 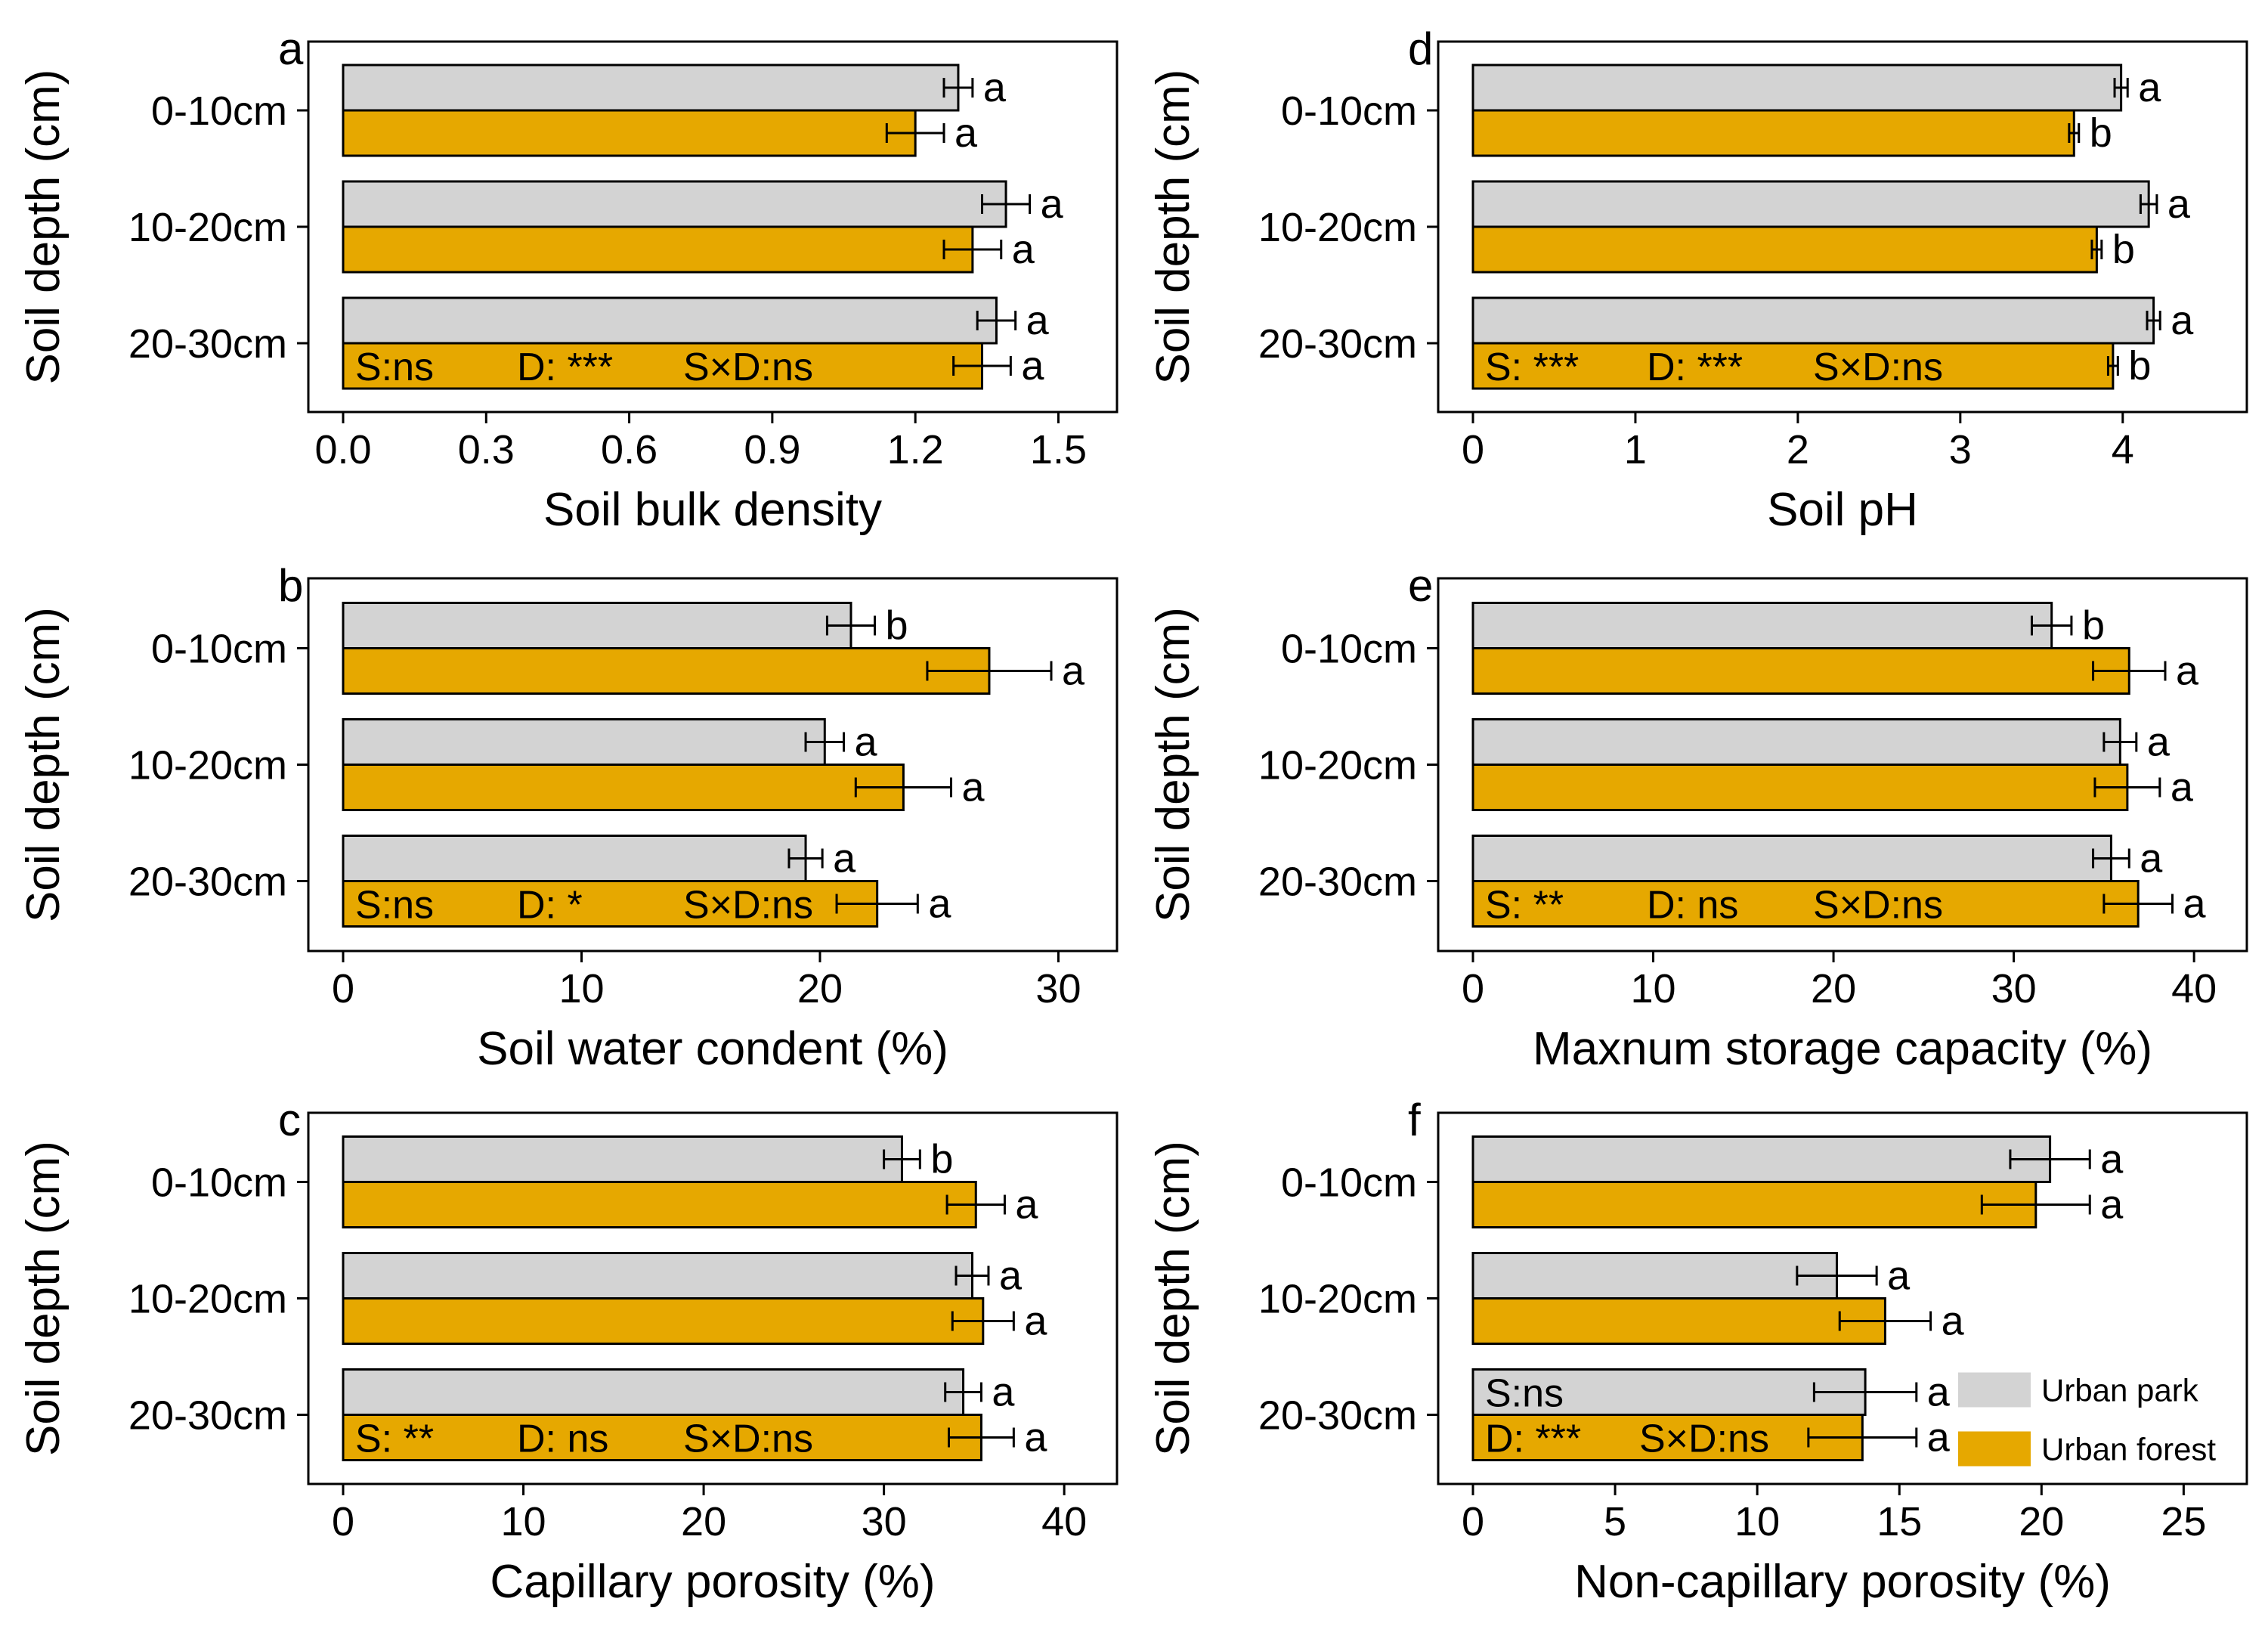 What do you see at coordinates (629, 450) in the screenshot?
I see `x-tick-label: 0.6` at bounding box center [629, 450].